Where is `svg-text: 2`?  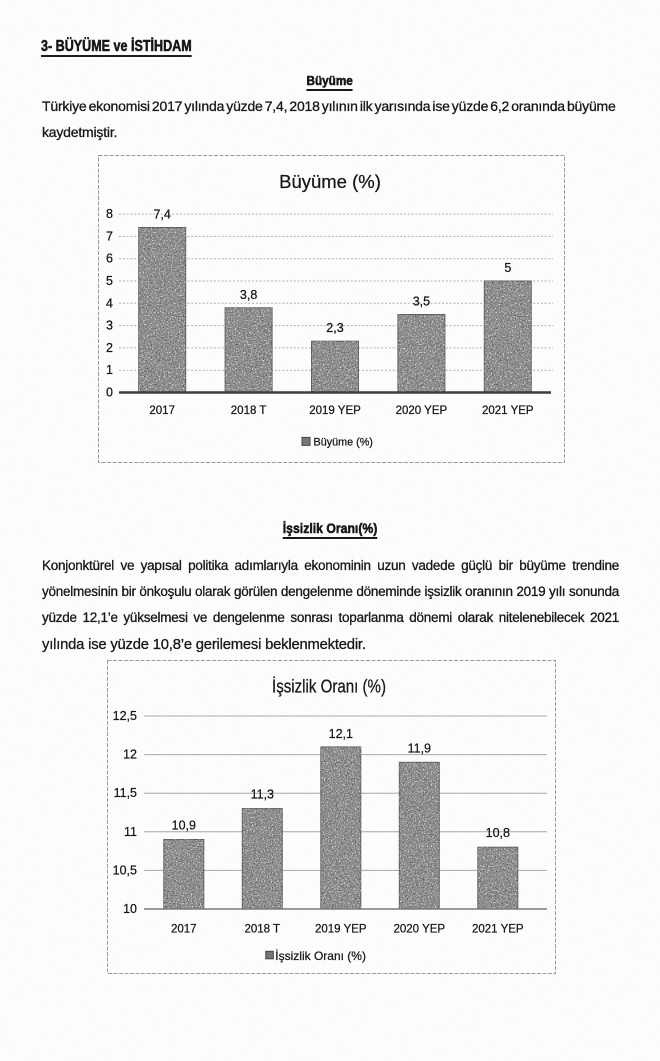 svg-text: 2 is located at coordinates (109, 348).